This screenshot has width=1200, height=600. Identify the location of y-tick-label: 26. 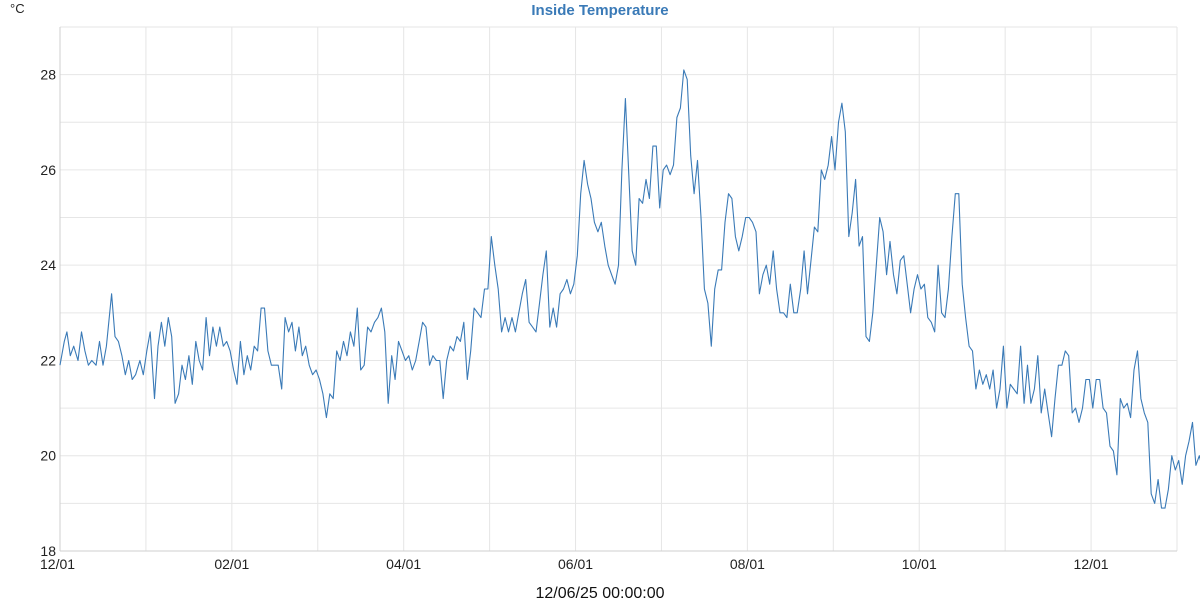
(48, 170).